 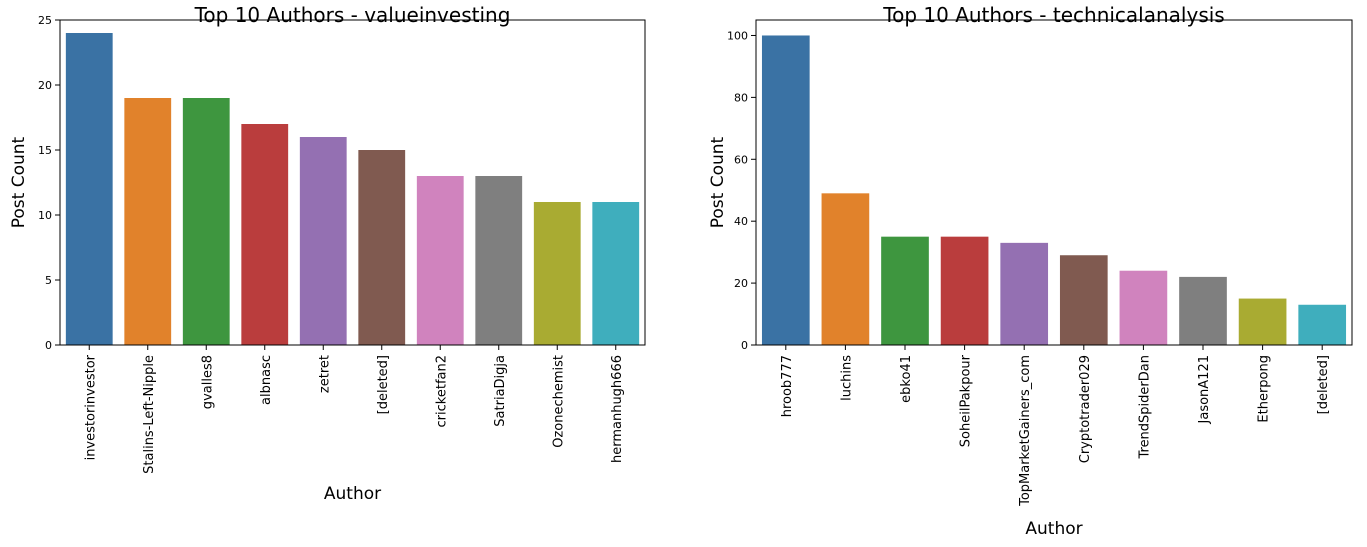 I want to click on bar-ebko41, so click(x=905, y=290).